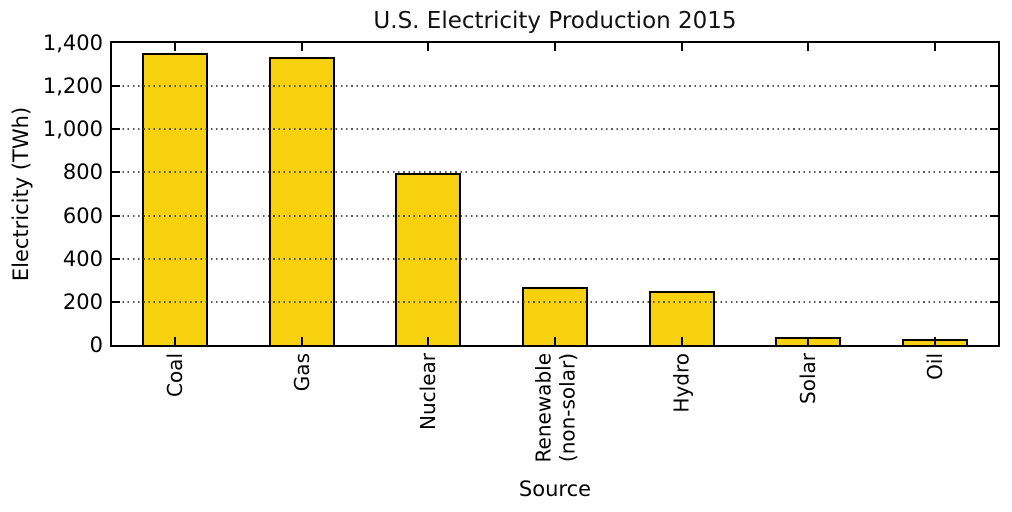  I want to click on x-tick-label-line: Solar, so click(808, 378).